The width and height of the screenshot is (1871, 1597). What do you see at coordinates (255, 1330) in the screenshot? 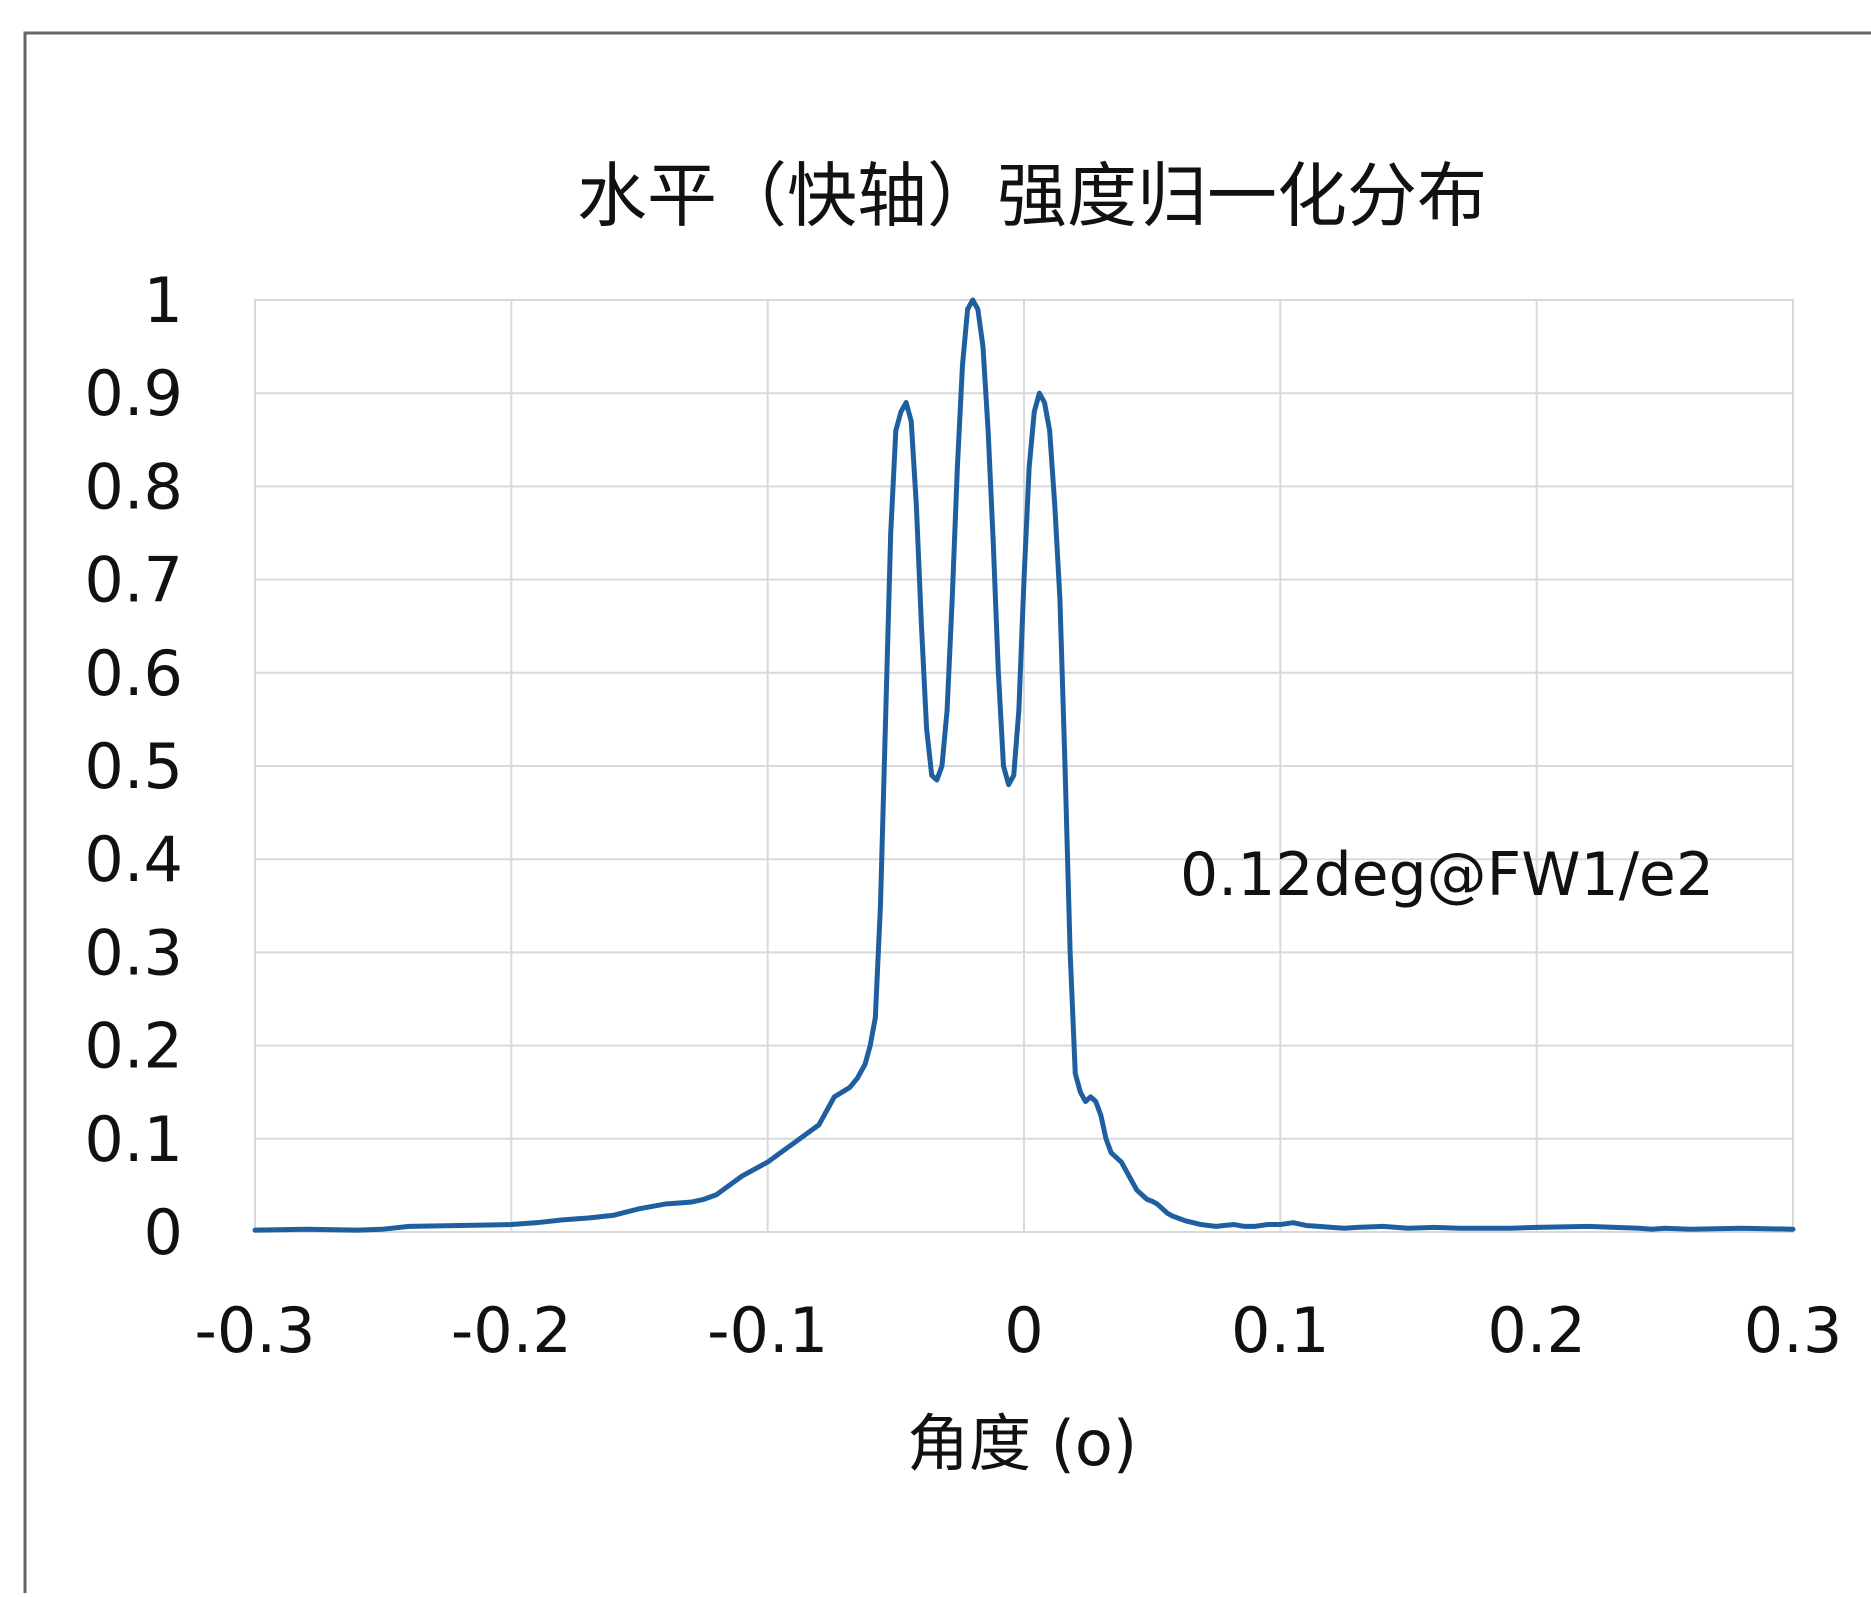
I see `x-tick-label: -0.3` at bounding box center [255, 1330].